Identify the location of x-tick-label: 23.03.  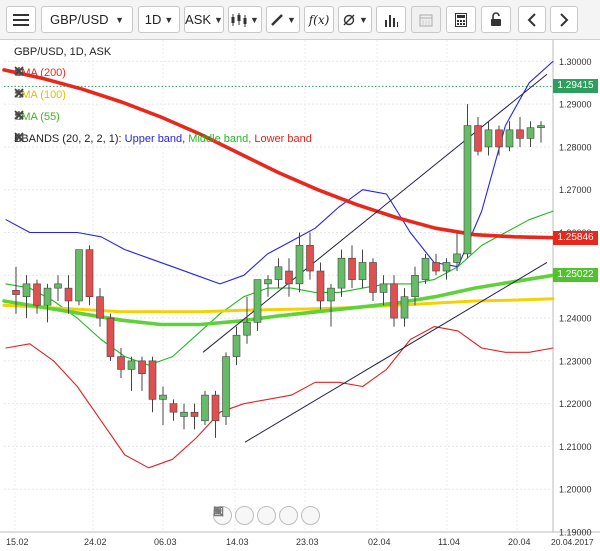
(307, 542).